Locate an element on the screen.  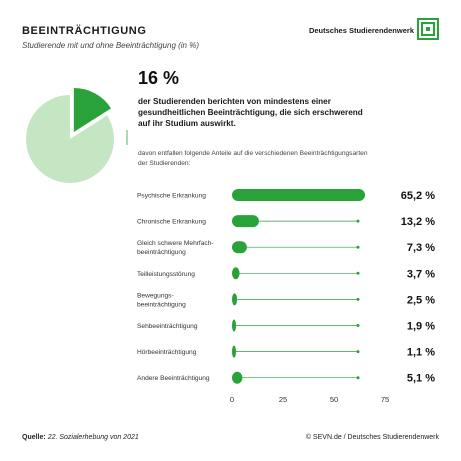
category-label: Sehbeeinträchtigung is located at coordinates (167, 326).